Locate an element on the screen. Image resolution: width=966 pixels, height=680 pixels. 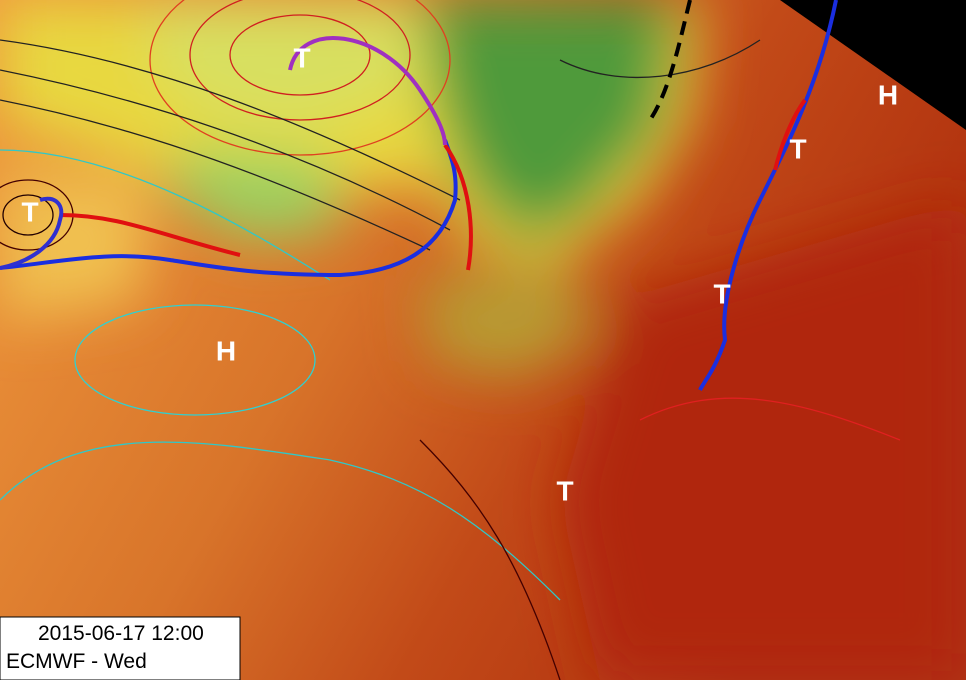
info-datetime: 2015-06-17 12:00 is located at coordinates (121, 633).